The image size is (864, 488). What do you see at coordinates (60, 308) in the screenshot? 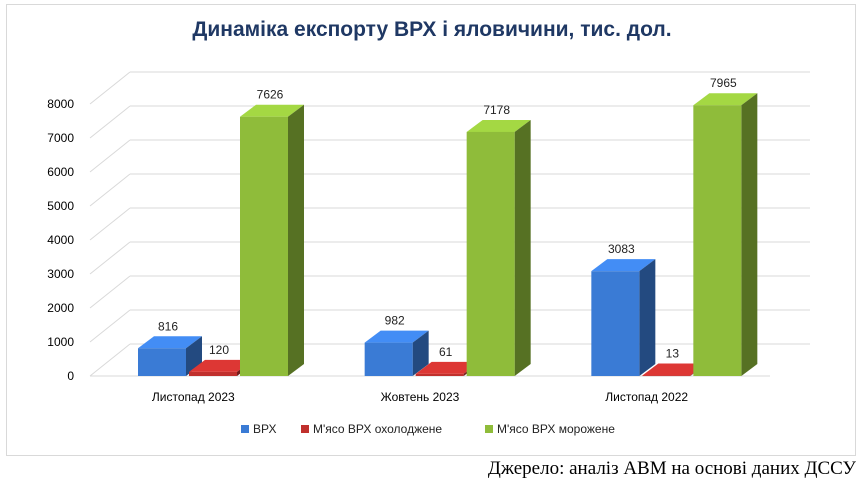
I see `y-tick-label: 2000` at bounding box center [60, 308].